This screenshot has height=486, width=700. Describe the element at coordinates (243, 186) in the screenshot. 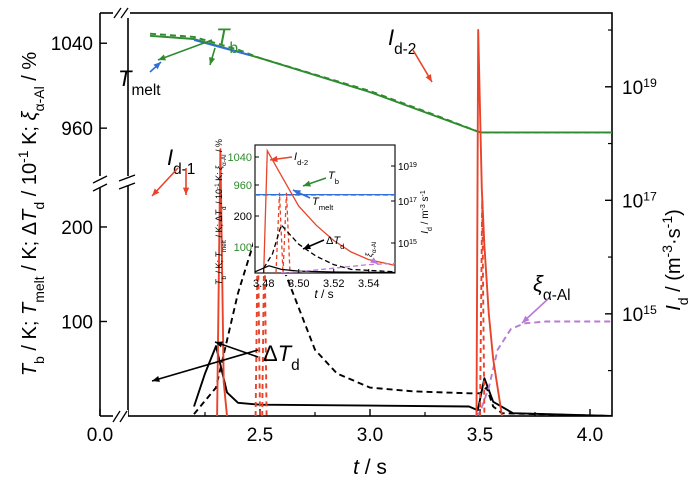

I see `inset-y-left-tick-label: 960` at that location.